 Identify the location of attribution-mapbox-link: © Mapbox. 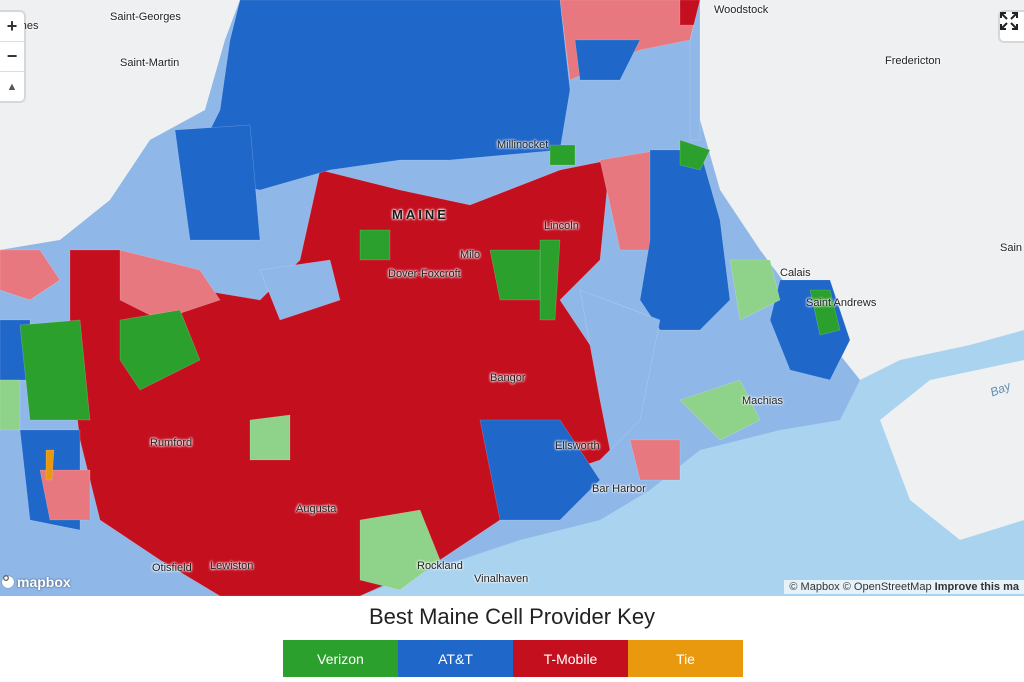
(814, 587).